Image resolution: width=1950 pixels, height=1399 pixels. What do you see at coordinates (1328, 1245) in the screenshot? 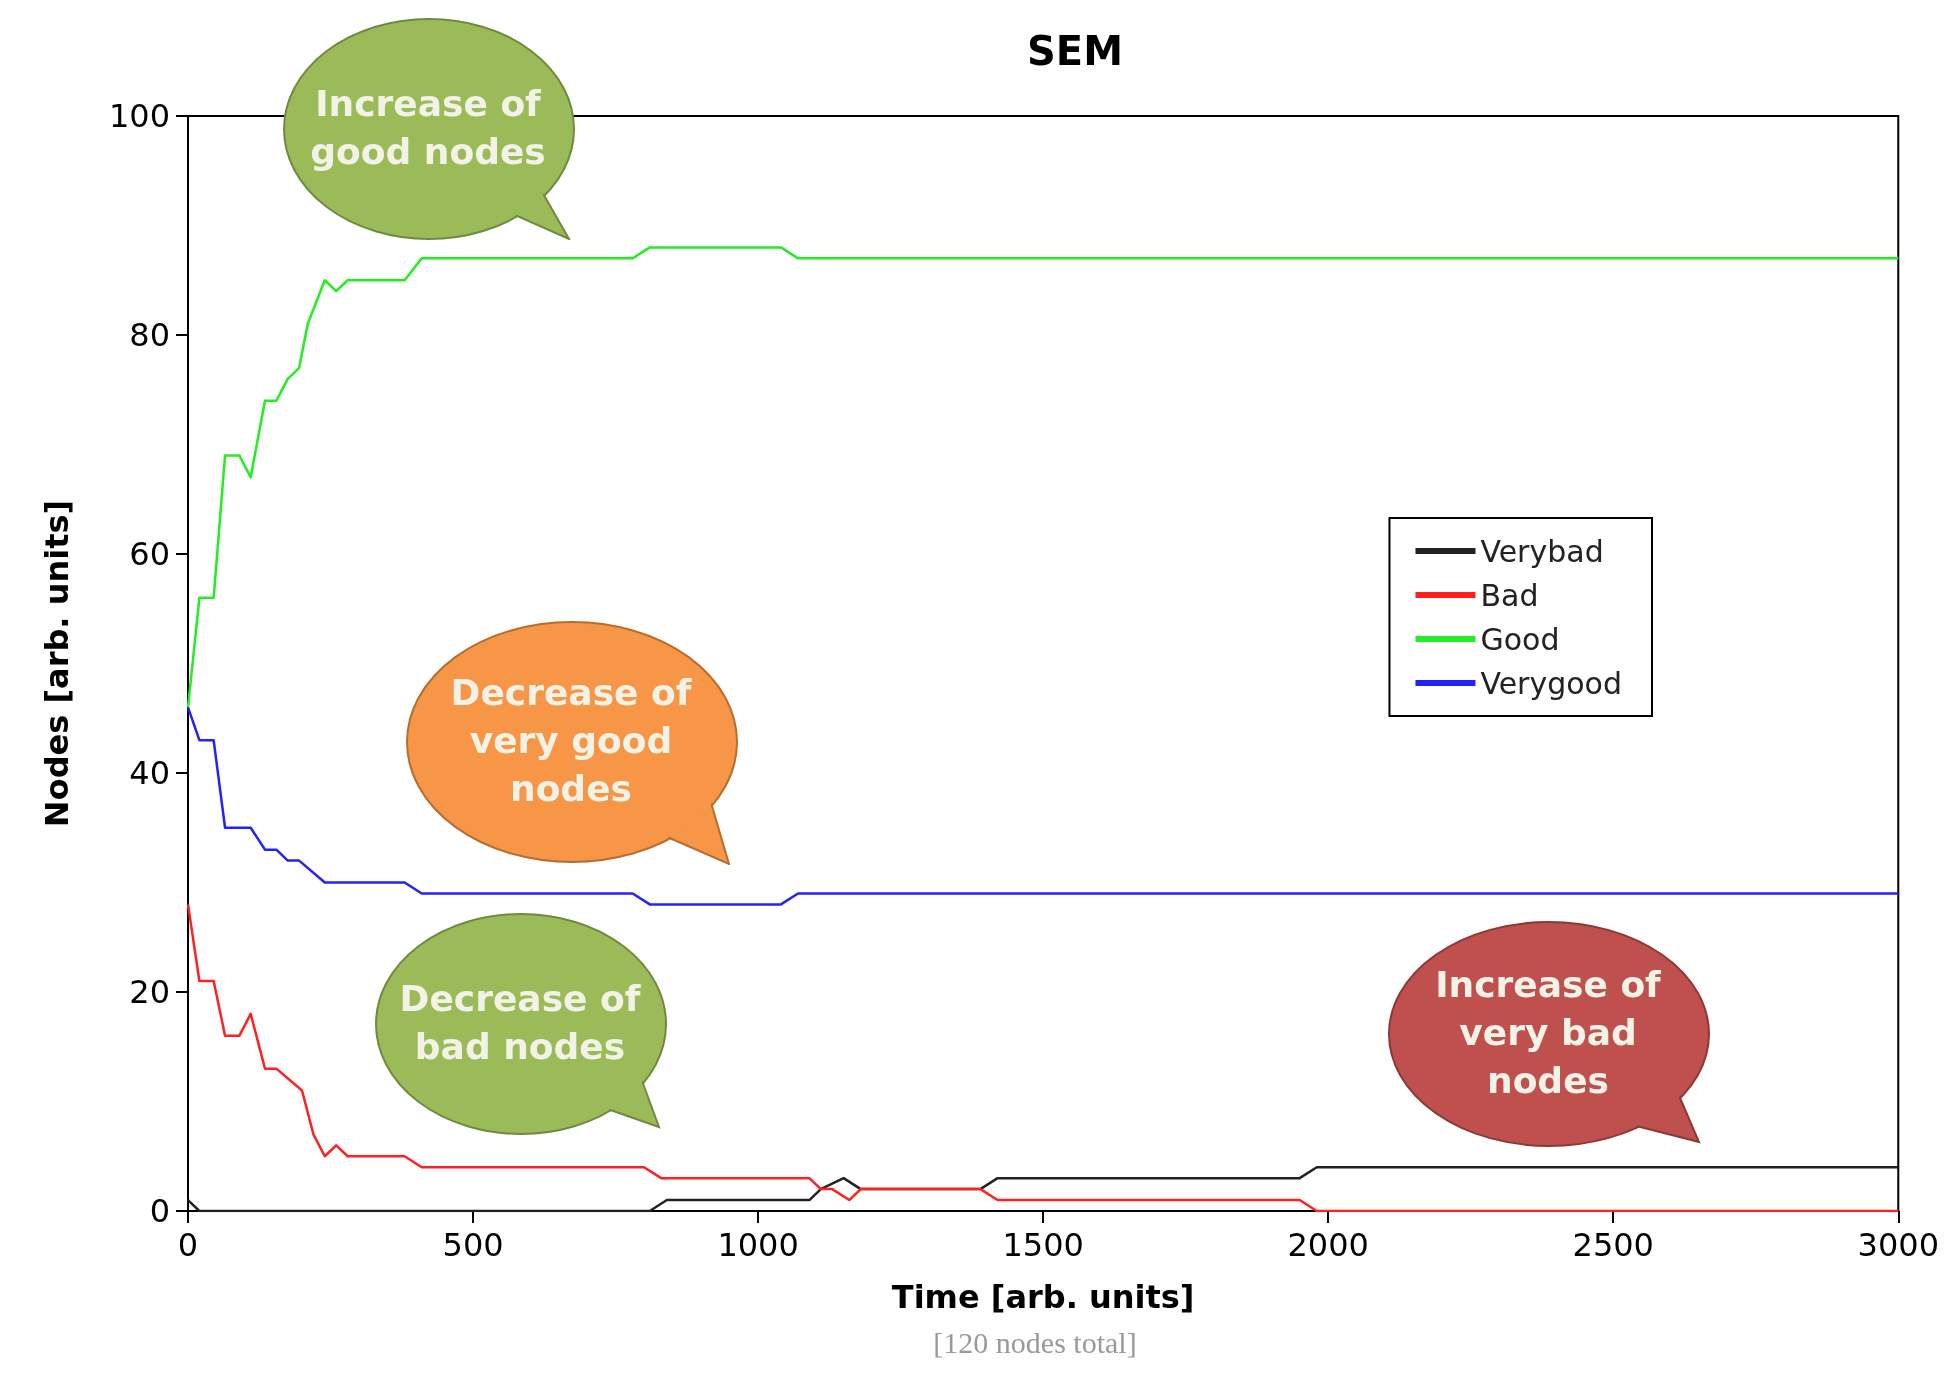
I see `x-tick-label: 2000` at bounding box center [1328, 1245].